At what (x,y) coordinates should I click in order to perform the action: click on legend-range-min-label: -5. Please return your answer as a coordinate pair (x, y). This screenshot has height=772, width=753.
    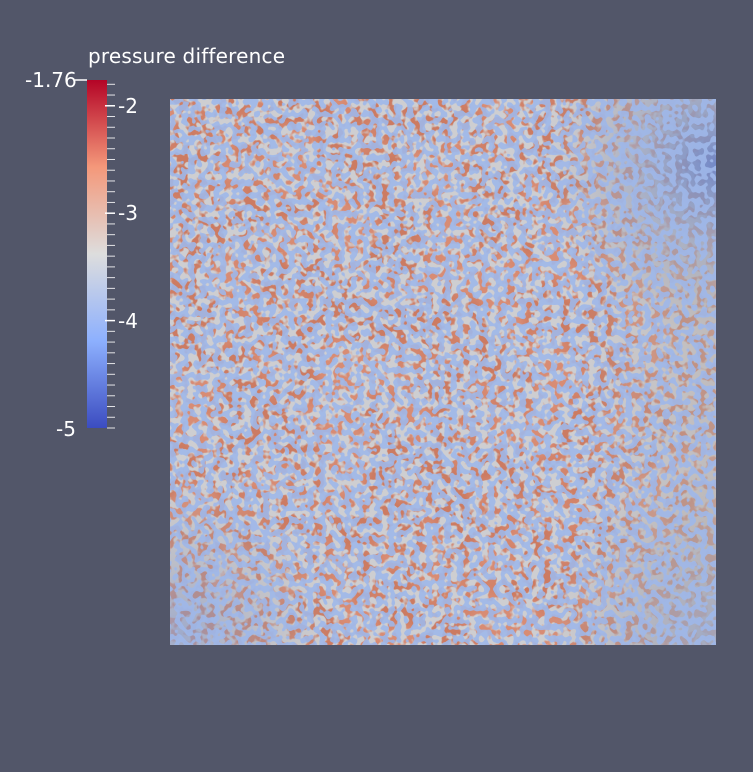
    Looking at the image, I should click on (66, 429).